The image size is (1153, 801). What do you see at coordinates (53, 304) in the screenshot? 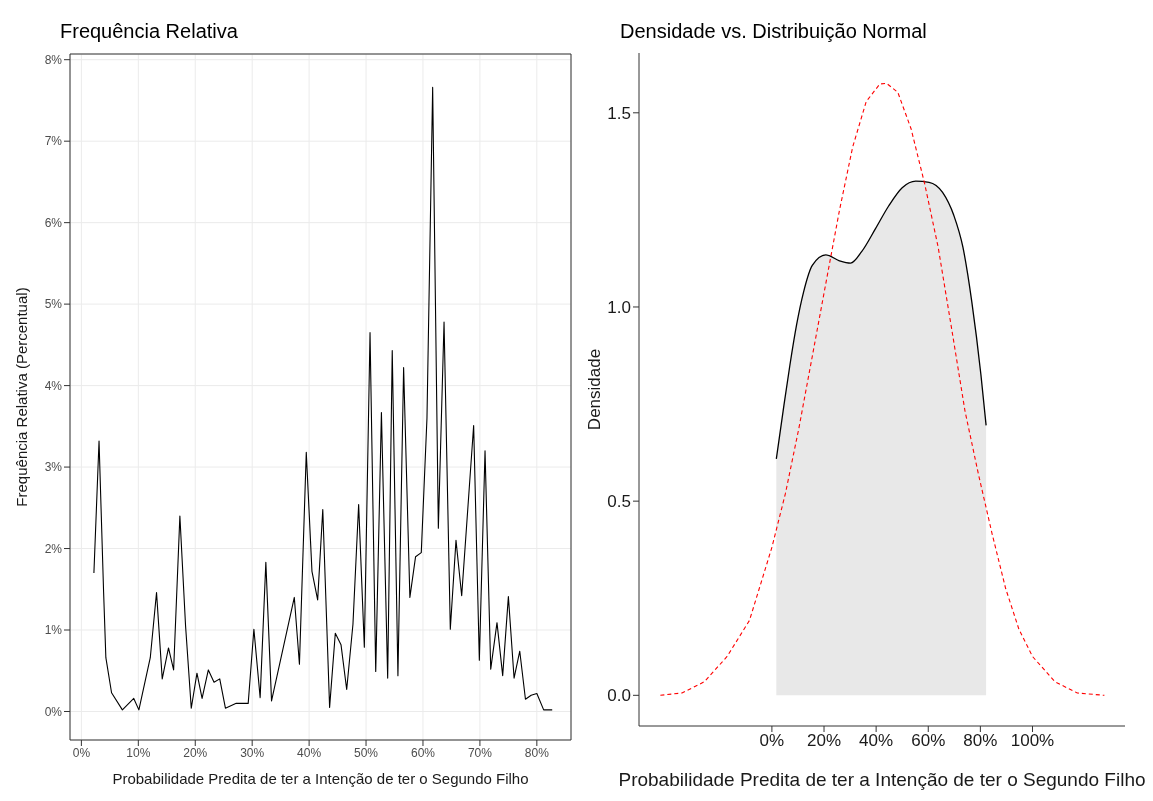
I see `y-tick-label: 5%` at bounding box center [53, 304].